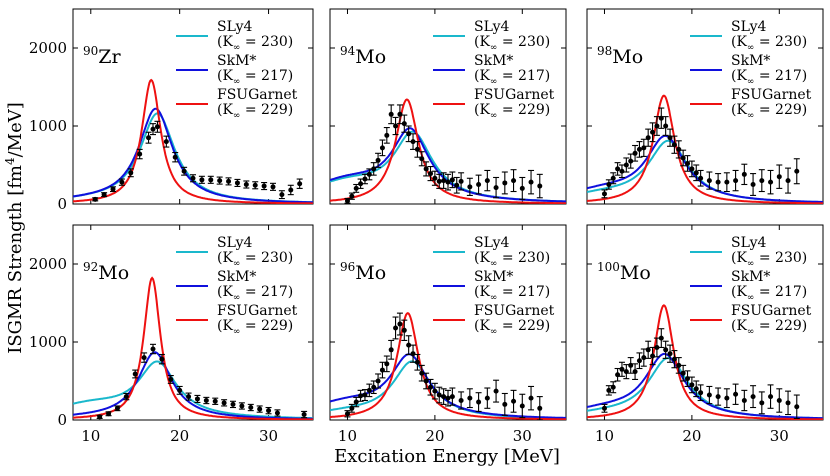  I want to click on series-line-skmstar, so click(705, 386).